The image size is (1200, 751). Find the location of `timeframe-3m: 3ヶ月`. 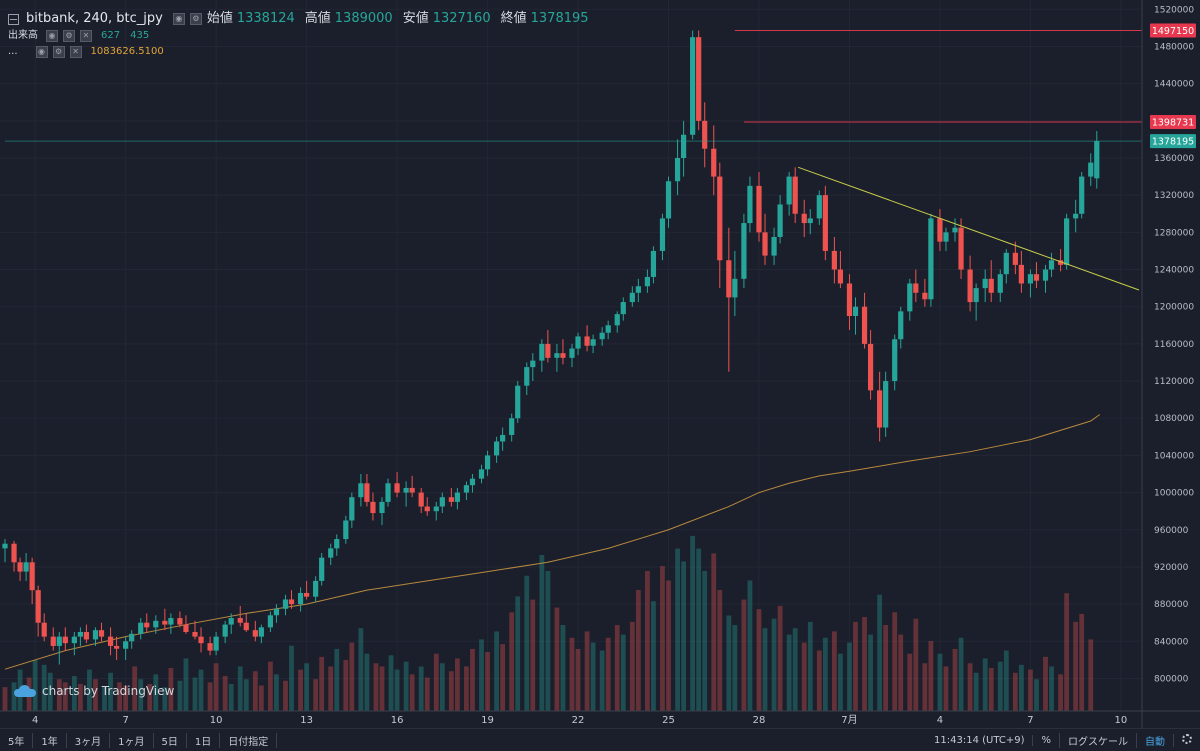

timeframe-3m: 3ヶ月 is located at coordinates (89, 740).